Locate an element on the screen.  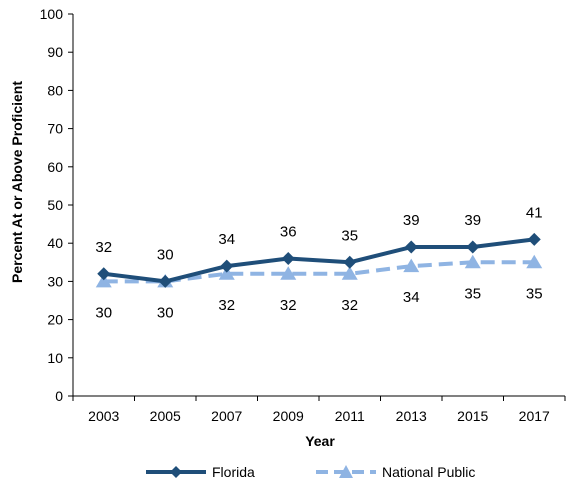
y-tick-label: 0 is located at coordinates (59, 396).